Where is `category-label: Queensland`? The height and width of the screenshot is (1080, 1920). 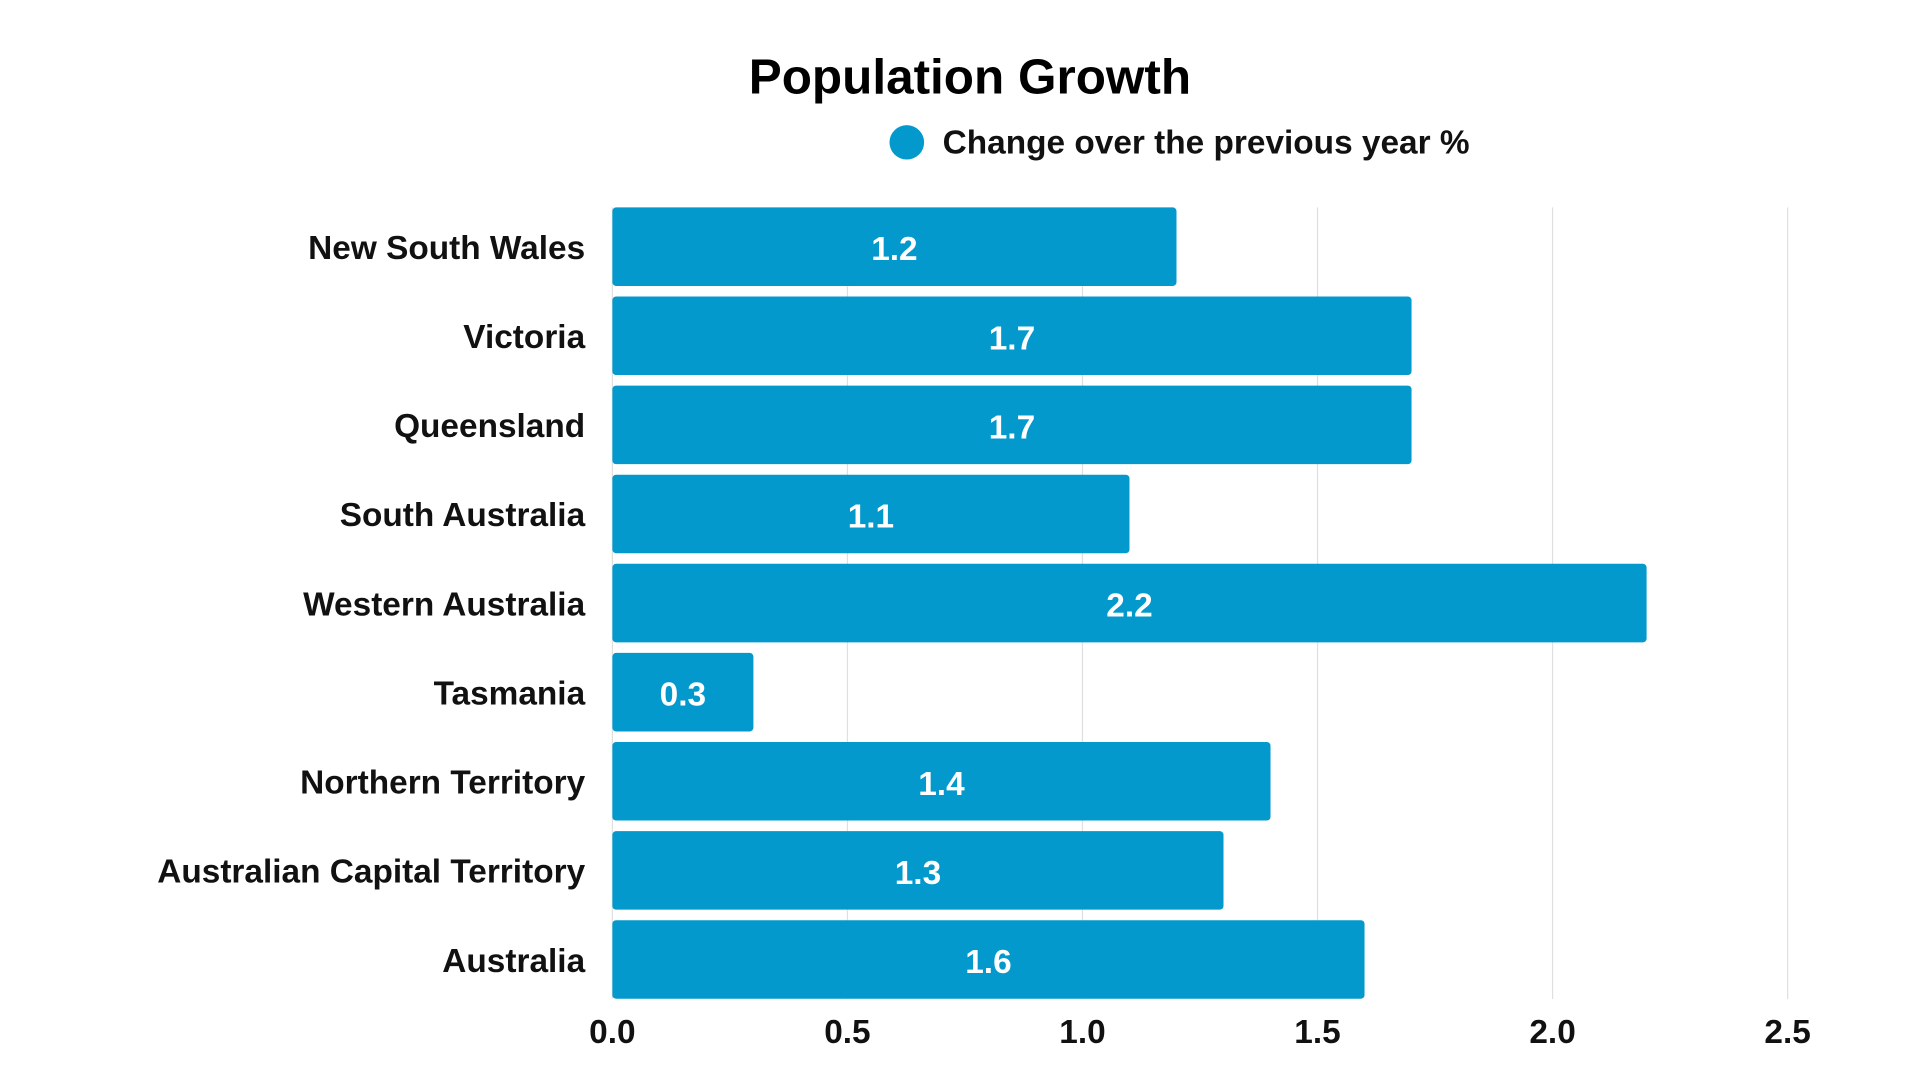
category-label: Queensland is located at coordinates (489, 426).